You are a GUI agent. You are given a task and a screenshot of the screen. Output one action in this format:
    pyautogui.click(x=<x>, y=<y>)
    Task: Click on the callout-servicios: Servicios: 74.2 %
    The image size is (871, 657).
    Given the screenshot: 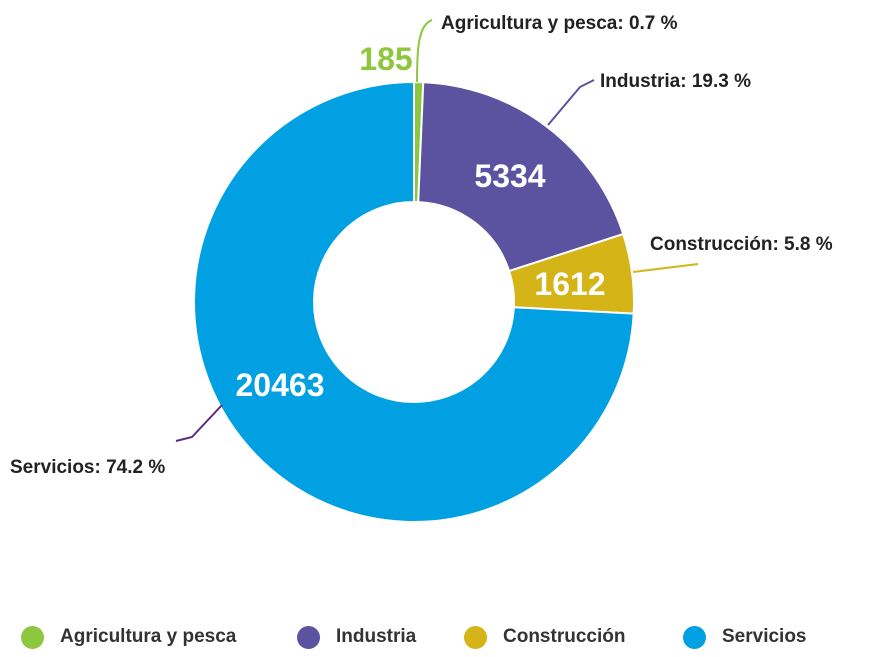 What is the action you would take?
    pyautogui.click(x=87, y=467)
    